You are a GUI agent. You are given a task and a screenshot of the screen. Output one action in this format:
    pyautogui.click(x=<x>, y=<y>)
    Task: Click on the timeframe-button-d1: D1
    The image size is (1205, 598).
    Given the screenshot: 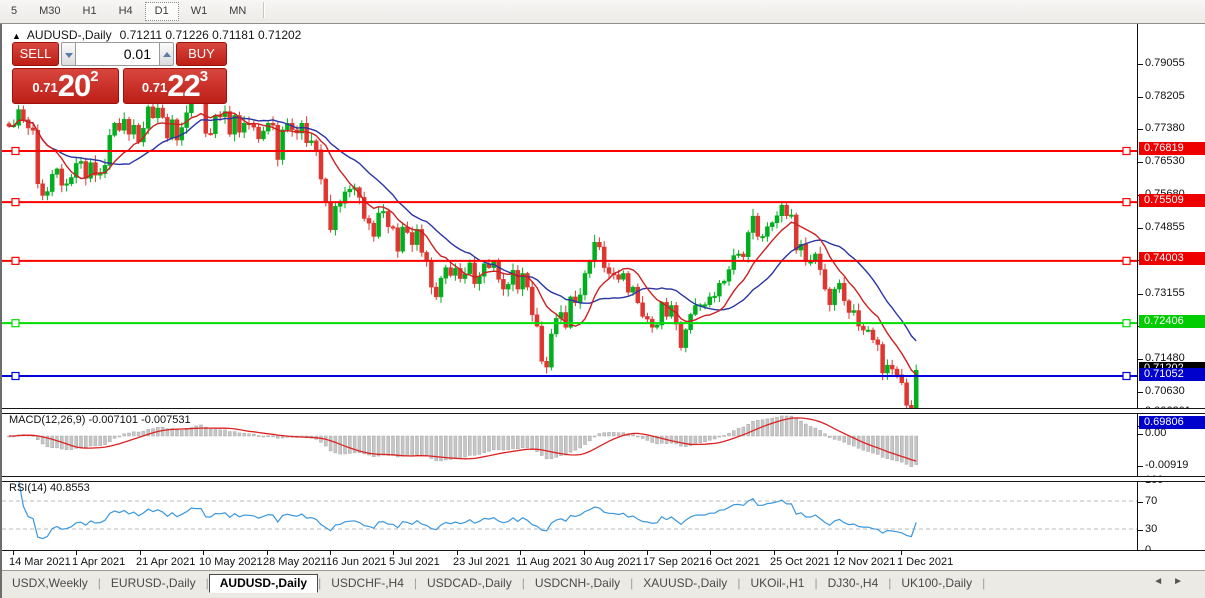 What is the action you would take?
    pyautogui.click(x=161, y=11)
    